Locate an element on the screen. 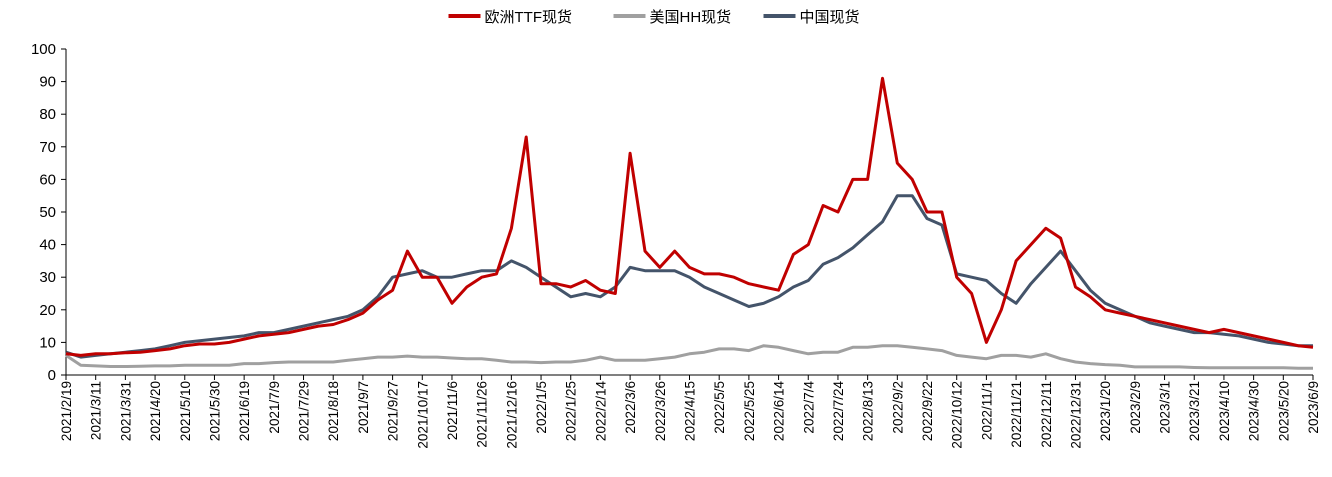  x-tick-label: 2021/11/6 is located at coordinates (452, 410).